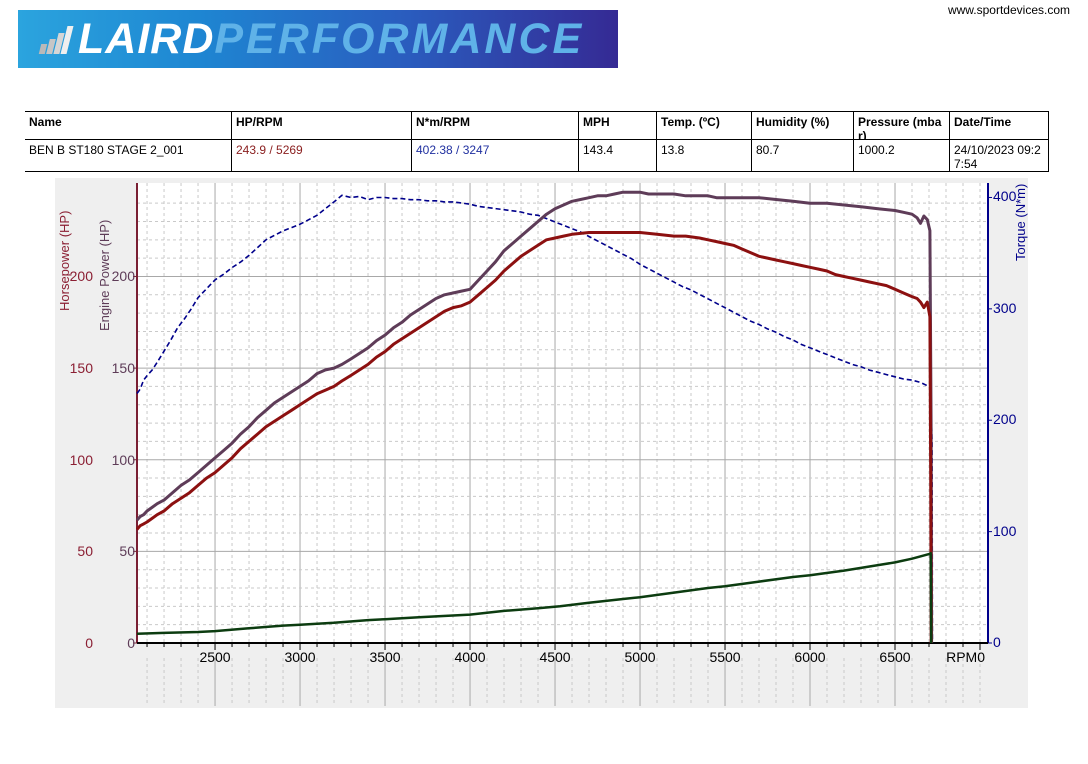 Image resolution: width=1088 pixels, height=764 pixels. What do you see at coordinates (802, 155) in the screenshot?
I see `cell-humidity_pct: 80.7` at bounding box center [802, 155].